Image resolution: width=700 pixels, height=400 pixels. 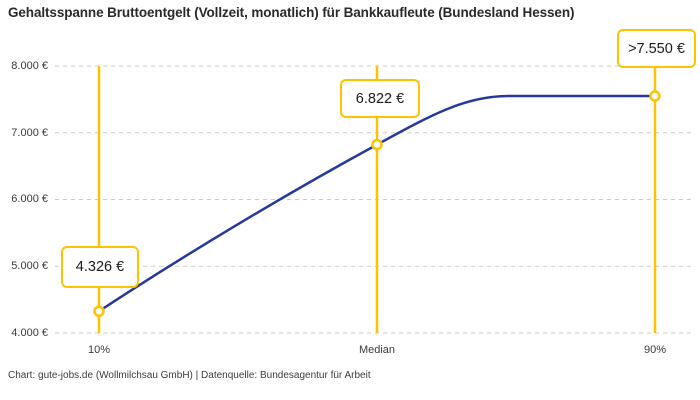 I want to click on y-tick-label: 4.000 €, so click(x=29, y=333).